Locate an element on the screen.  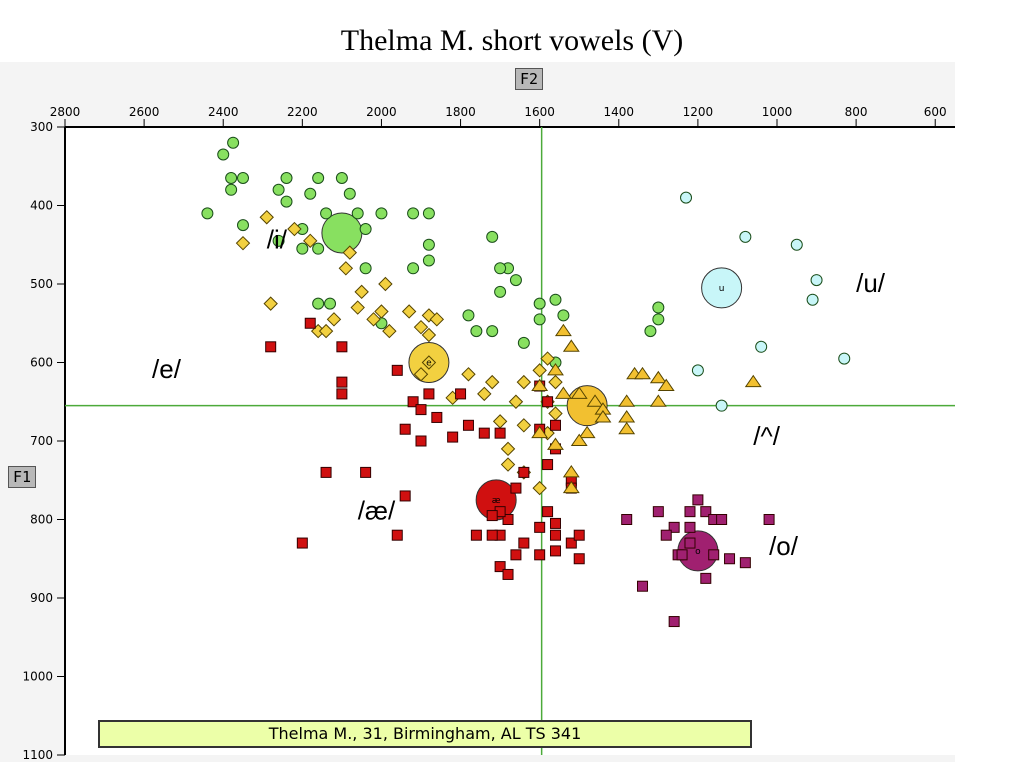
mean-u is located at coordinates (722, 288).